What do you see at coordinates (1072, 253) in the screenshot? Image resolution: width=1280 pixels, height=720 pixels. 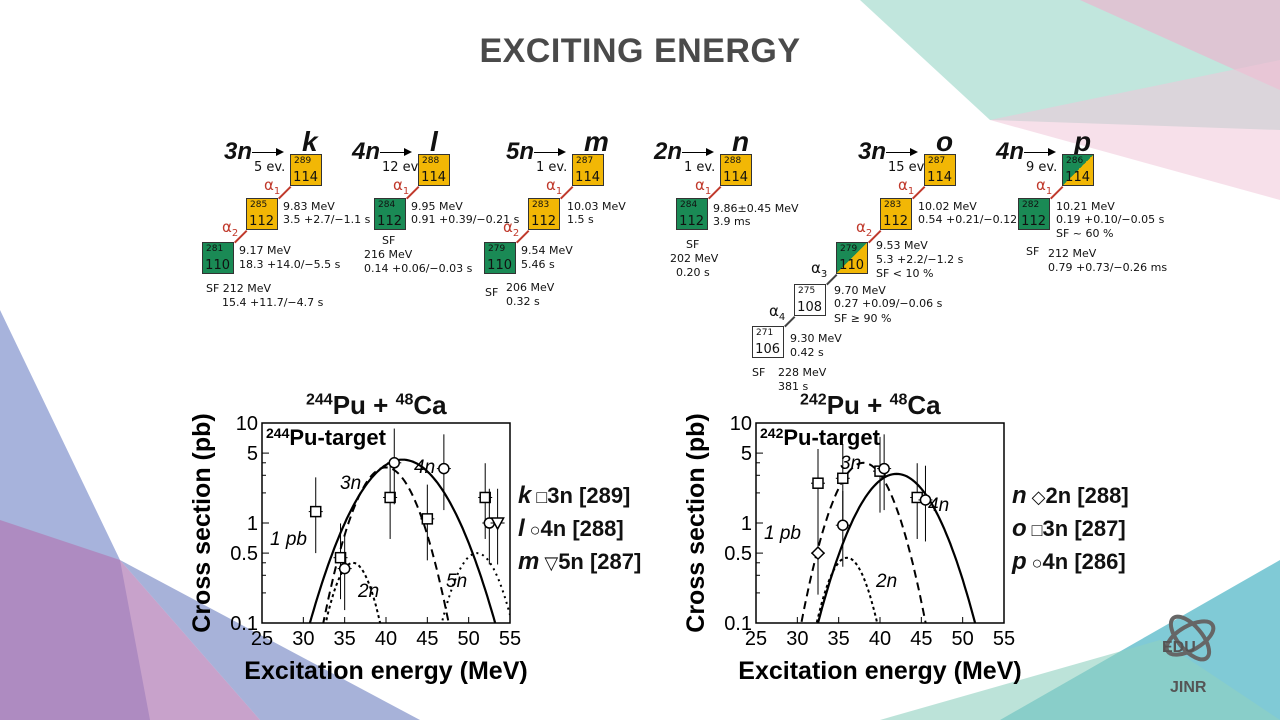 I see `decay-property: 212 MeV` at bounding box center [1072, 253].